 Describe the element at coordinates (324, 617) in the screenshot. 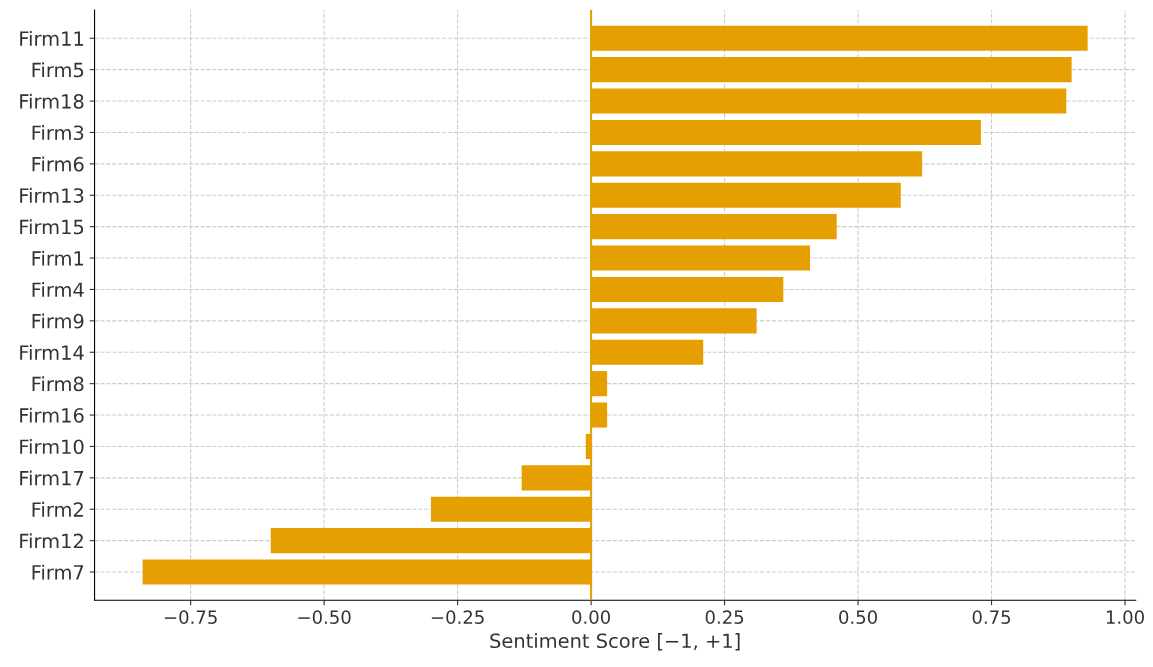

I see `x-tick-label: −0.50` at that location.